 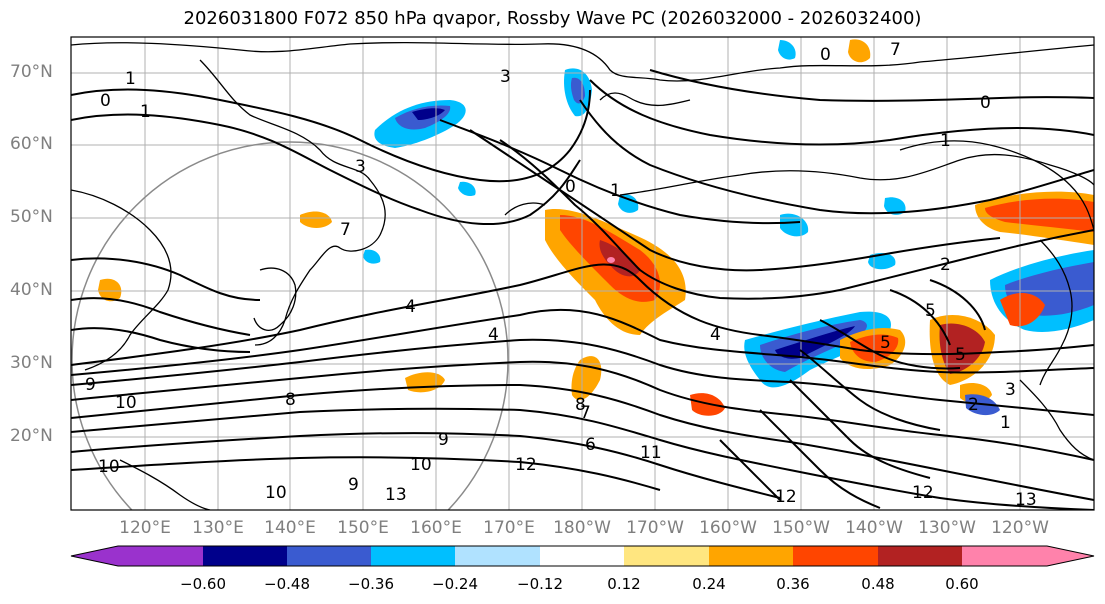 What do you see at coordinates (218, 528) in the screenshot?
I see `lon-label: 130°E` at bounding box center [218, 528].